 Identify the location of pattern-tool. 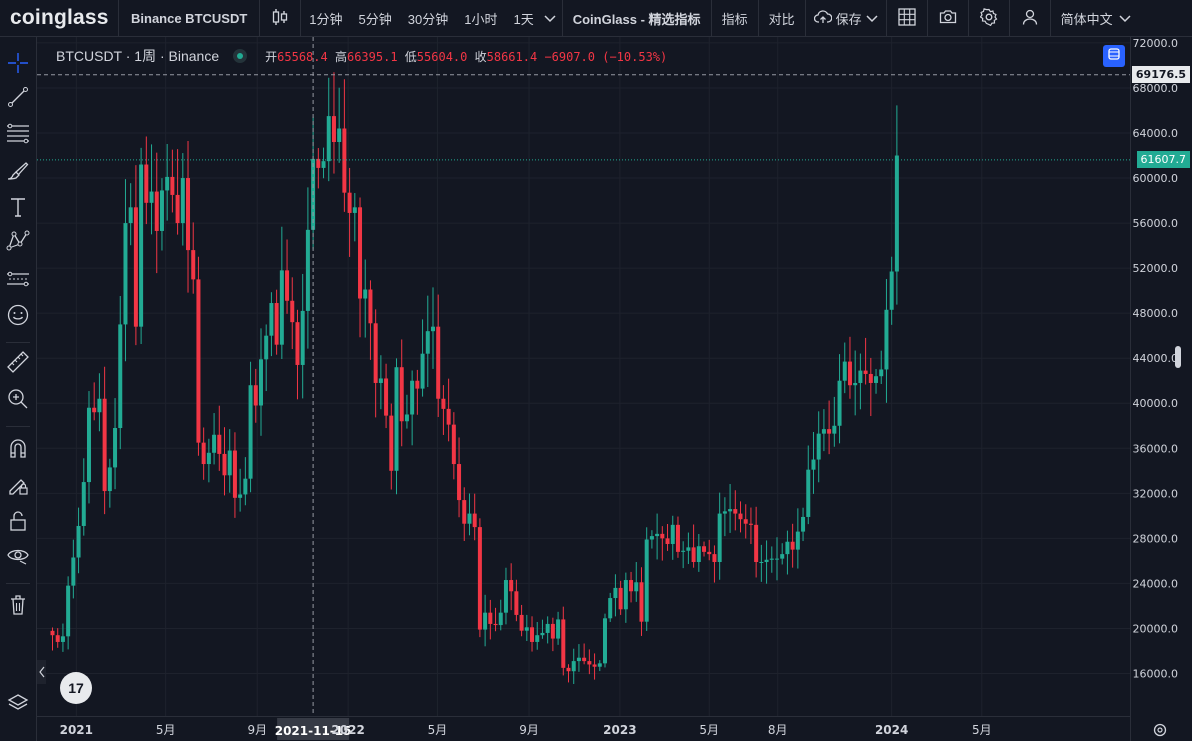
(18, 243).